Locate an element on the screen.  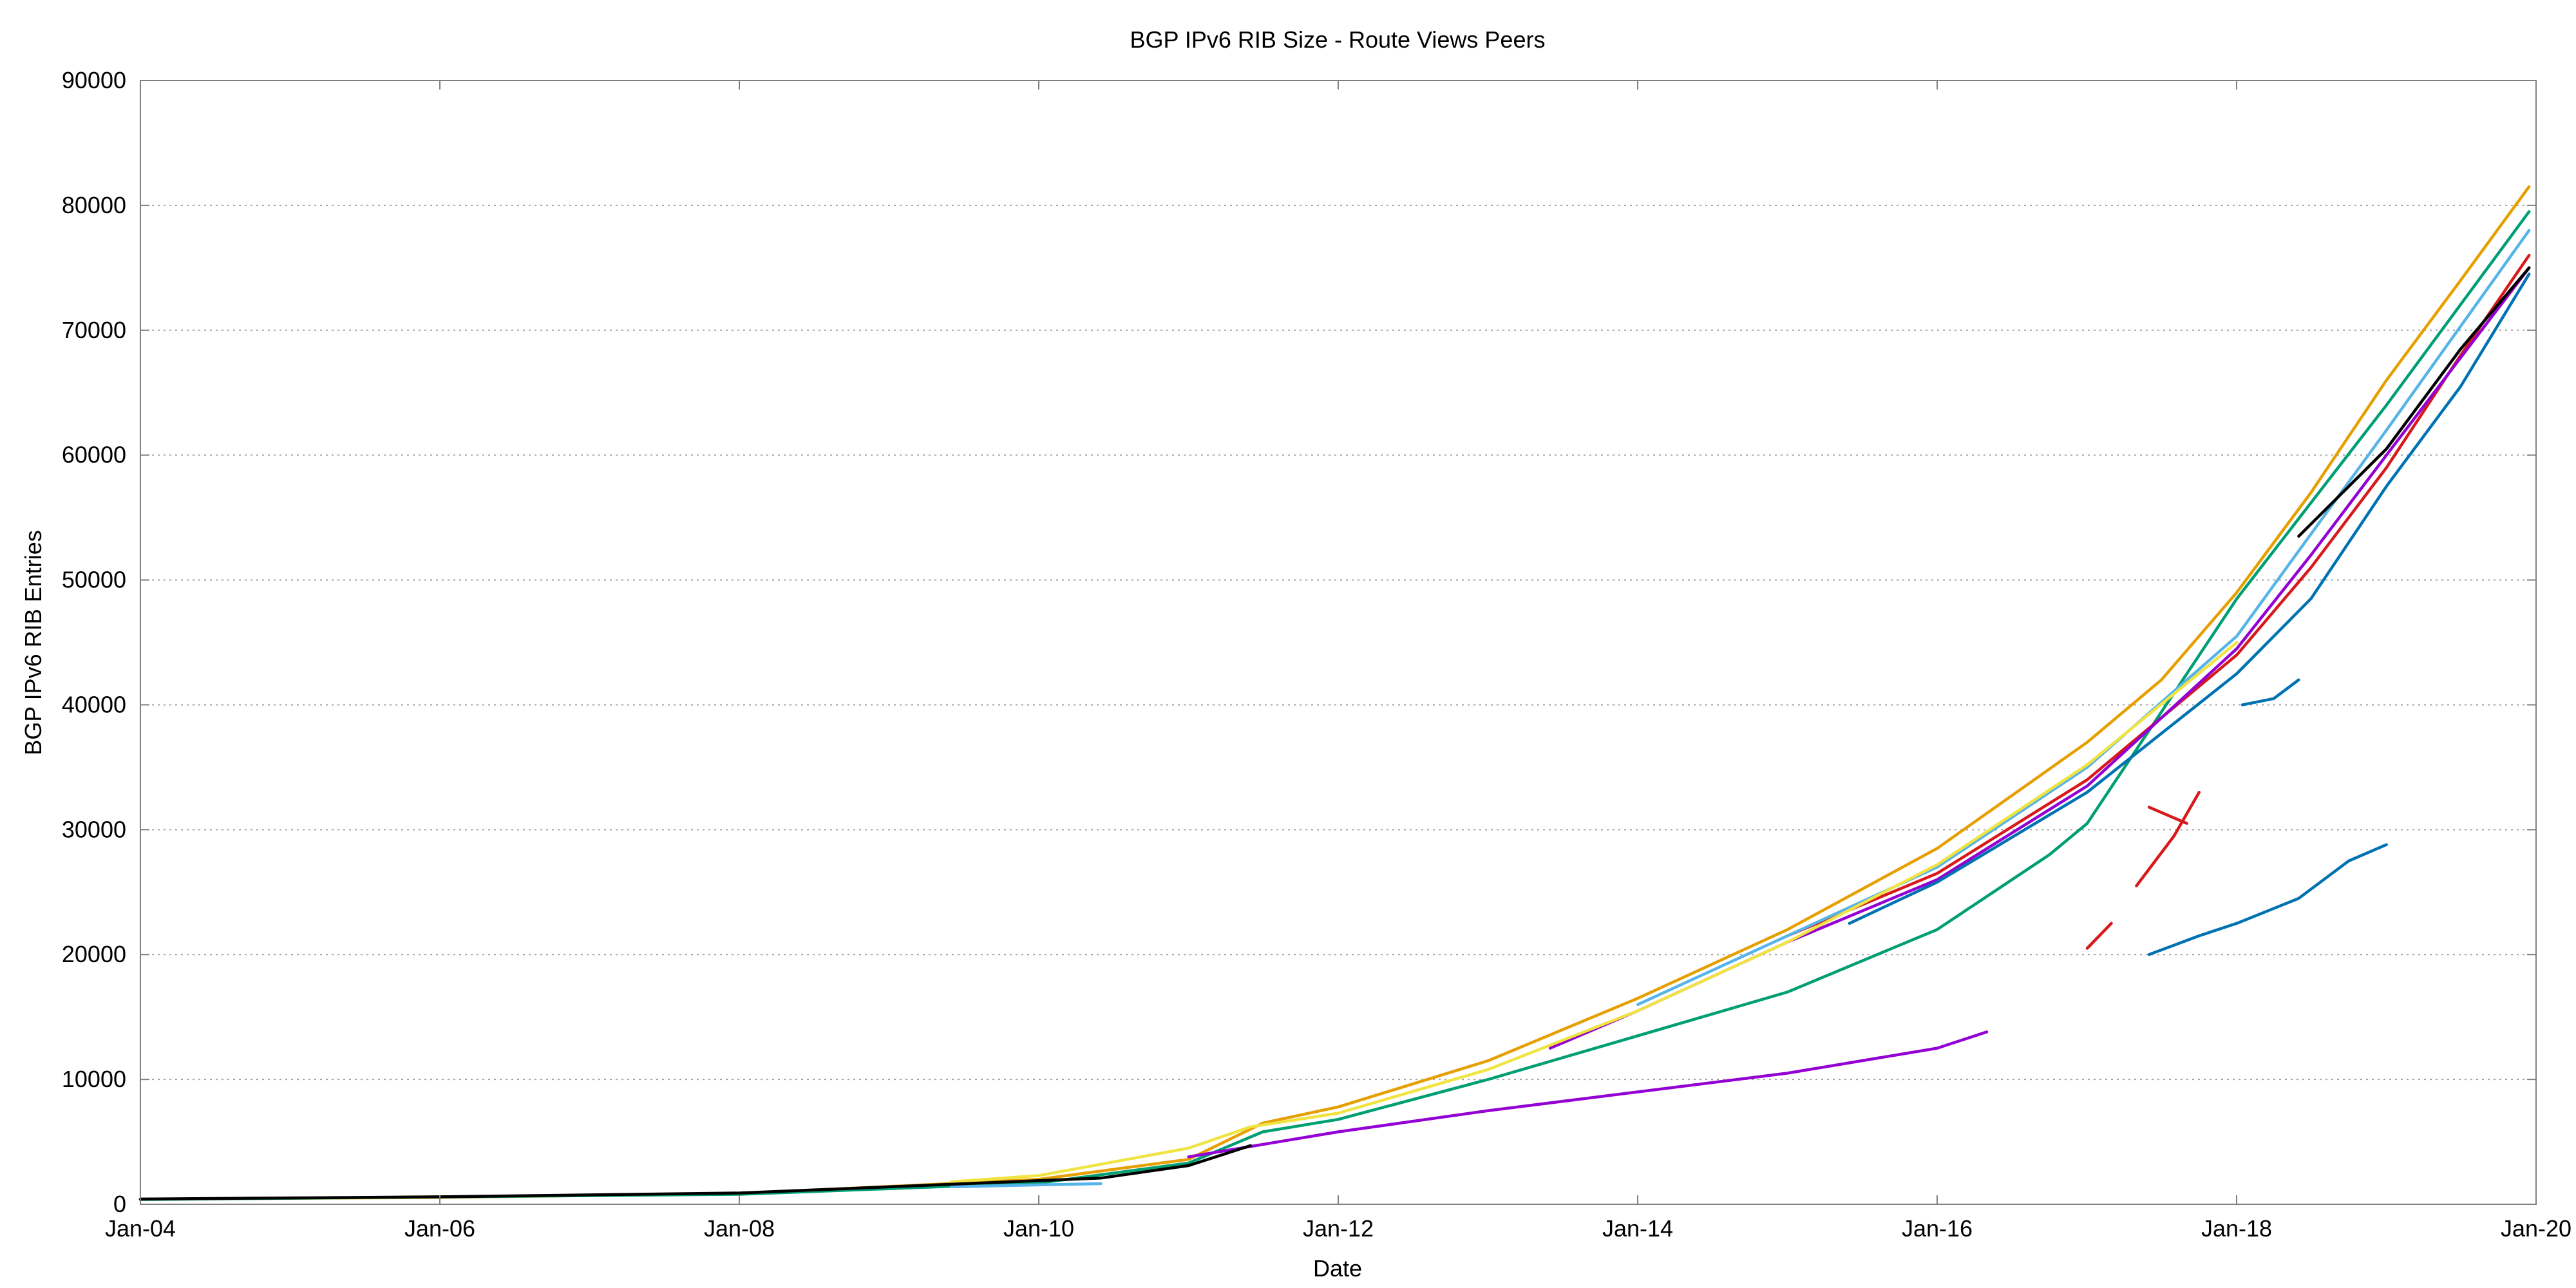
x-tick-label: Jan-20 is located at coordinates (2536, 1228).